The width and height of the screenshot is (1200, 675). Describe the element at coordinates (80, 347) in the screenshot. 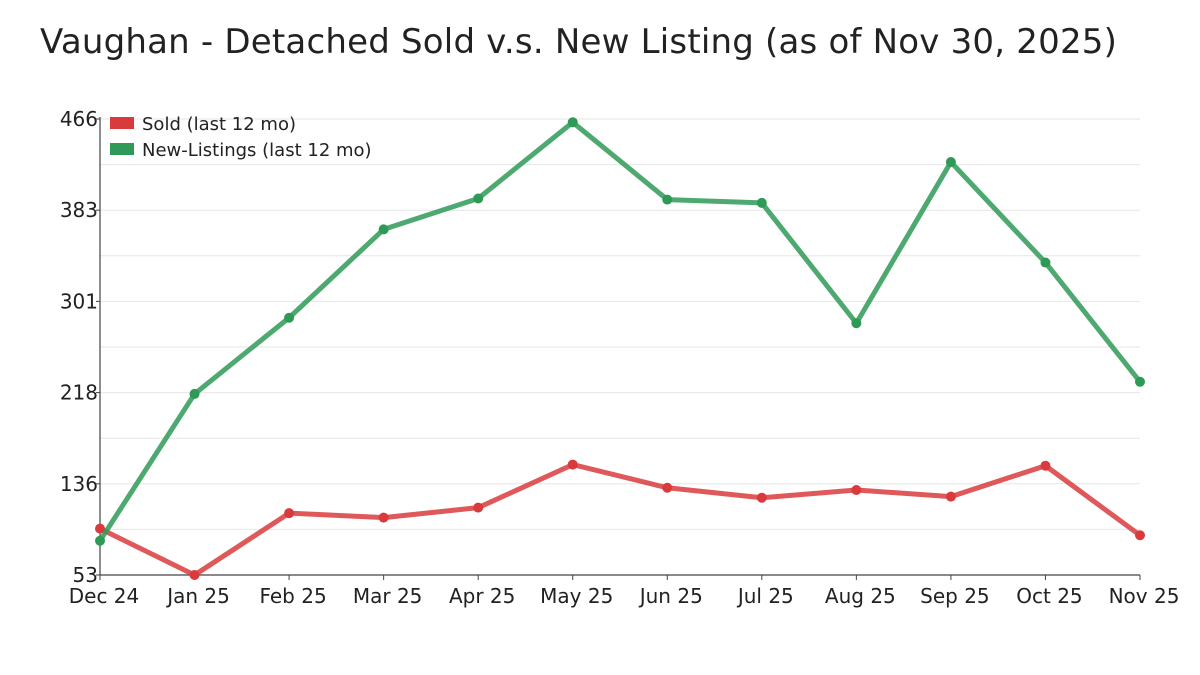

I see `y-axis-ticks: 53 136 218 301 383 466` at that location.